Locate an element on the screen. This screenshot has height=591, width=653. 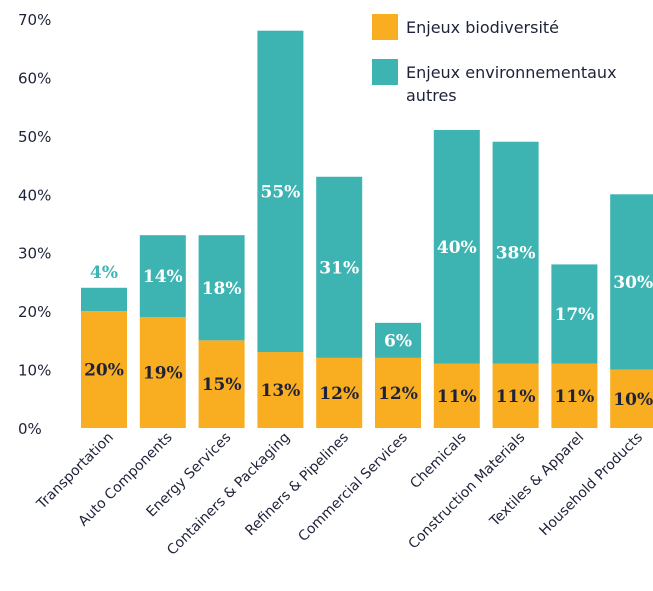
x-tick-label: Refiners & Pipelines is located at coordinates (297, 485).